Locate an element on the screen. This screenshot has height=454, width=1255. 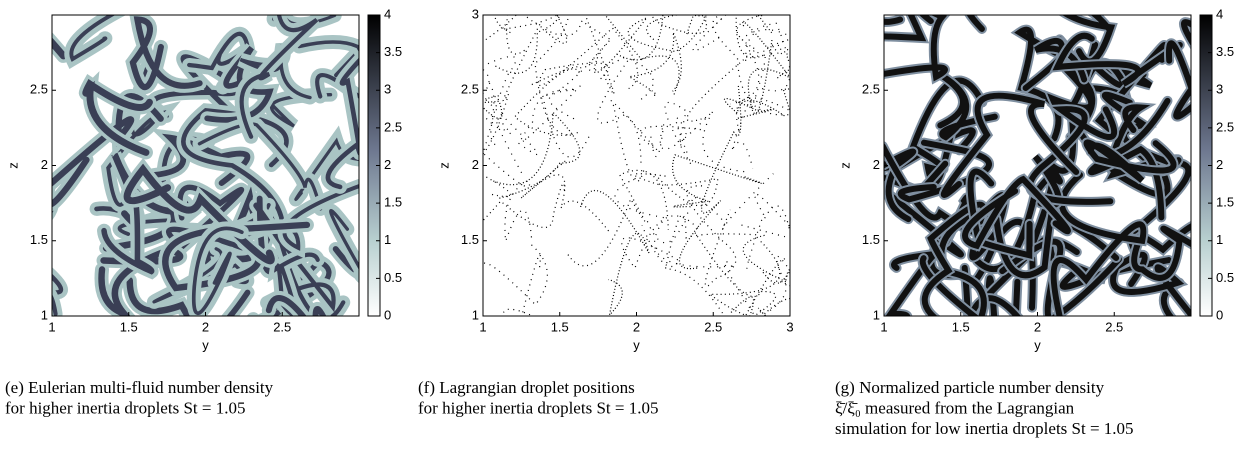
colorbar-label: 0 is located at coordinates (1219, 314).